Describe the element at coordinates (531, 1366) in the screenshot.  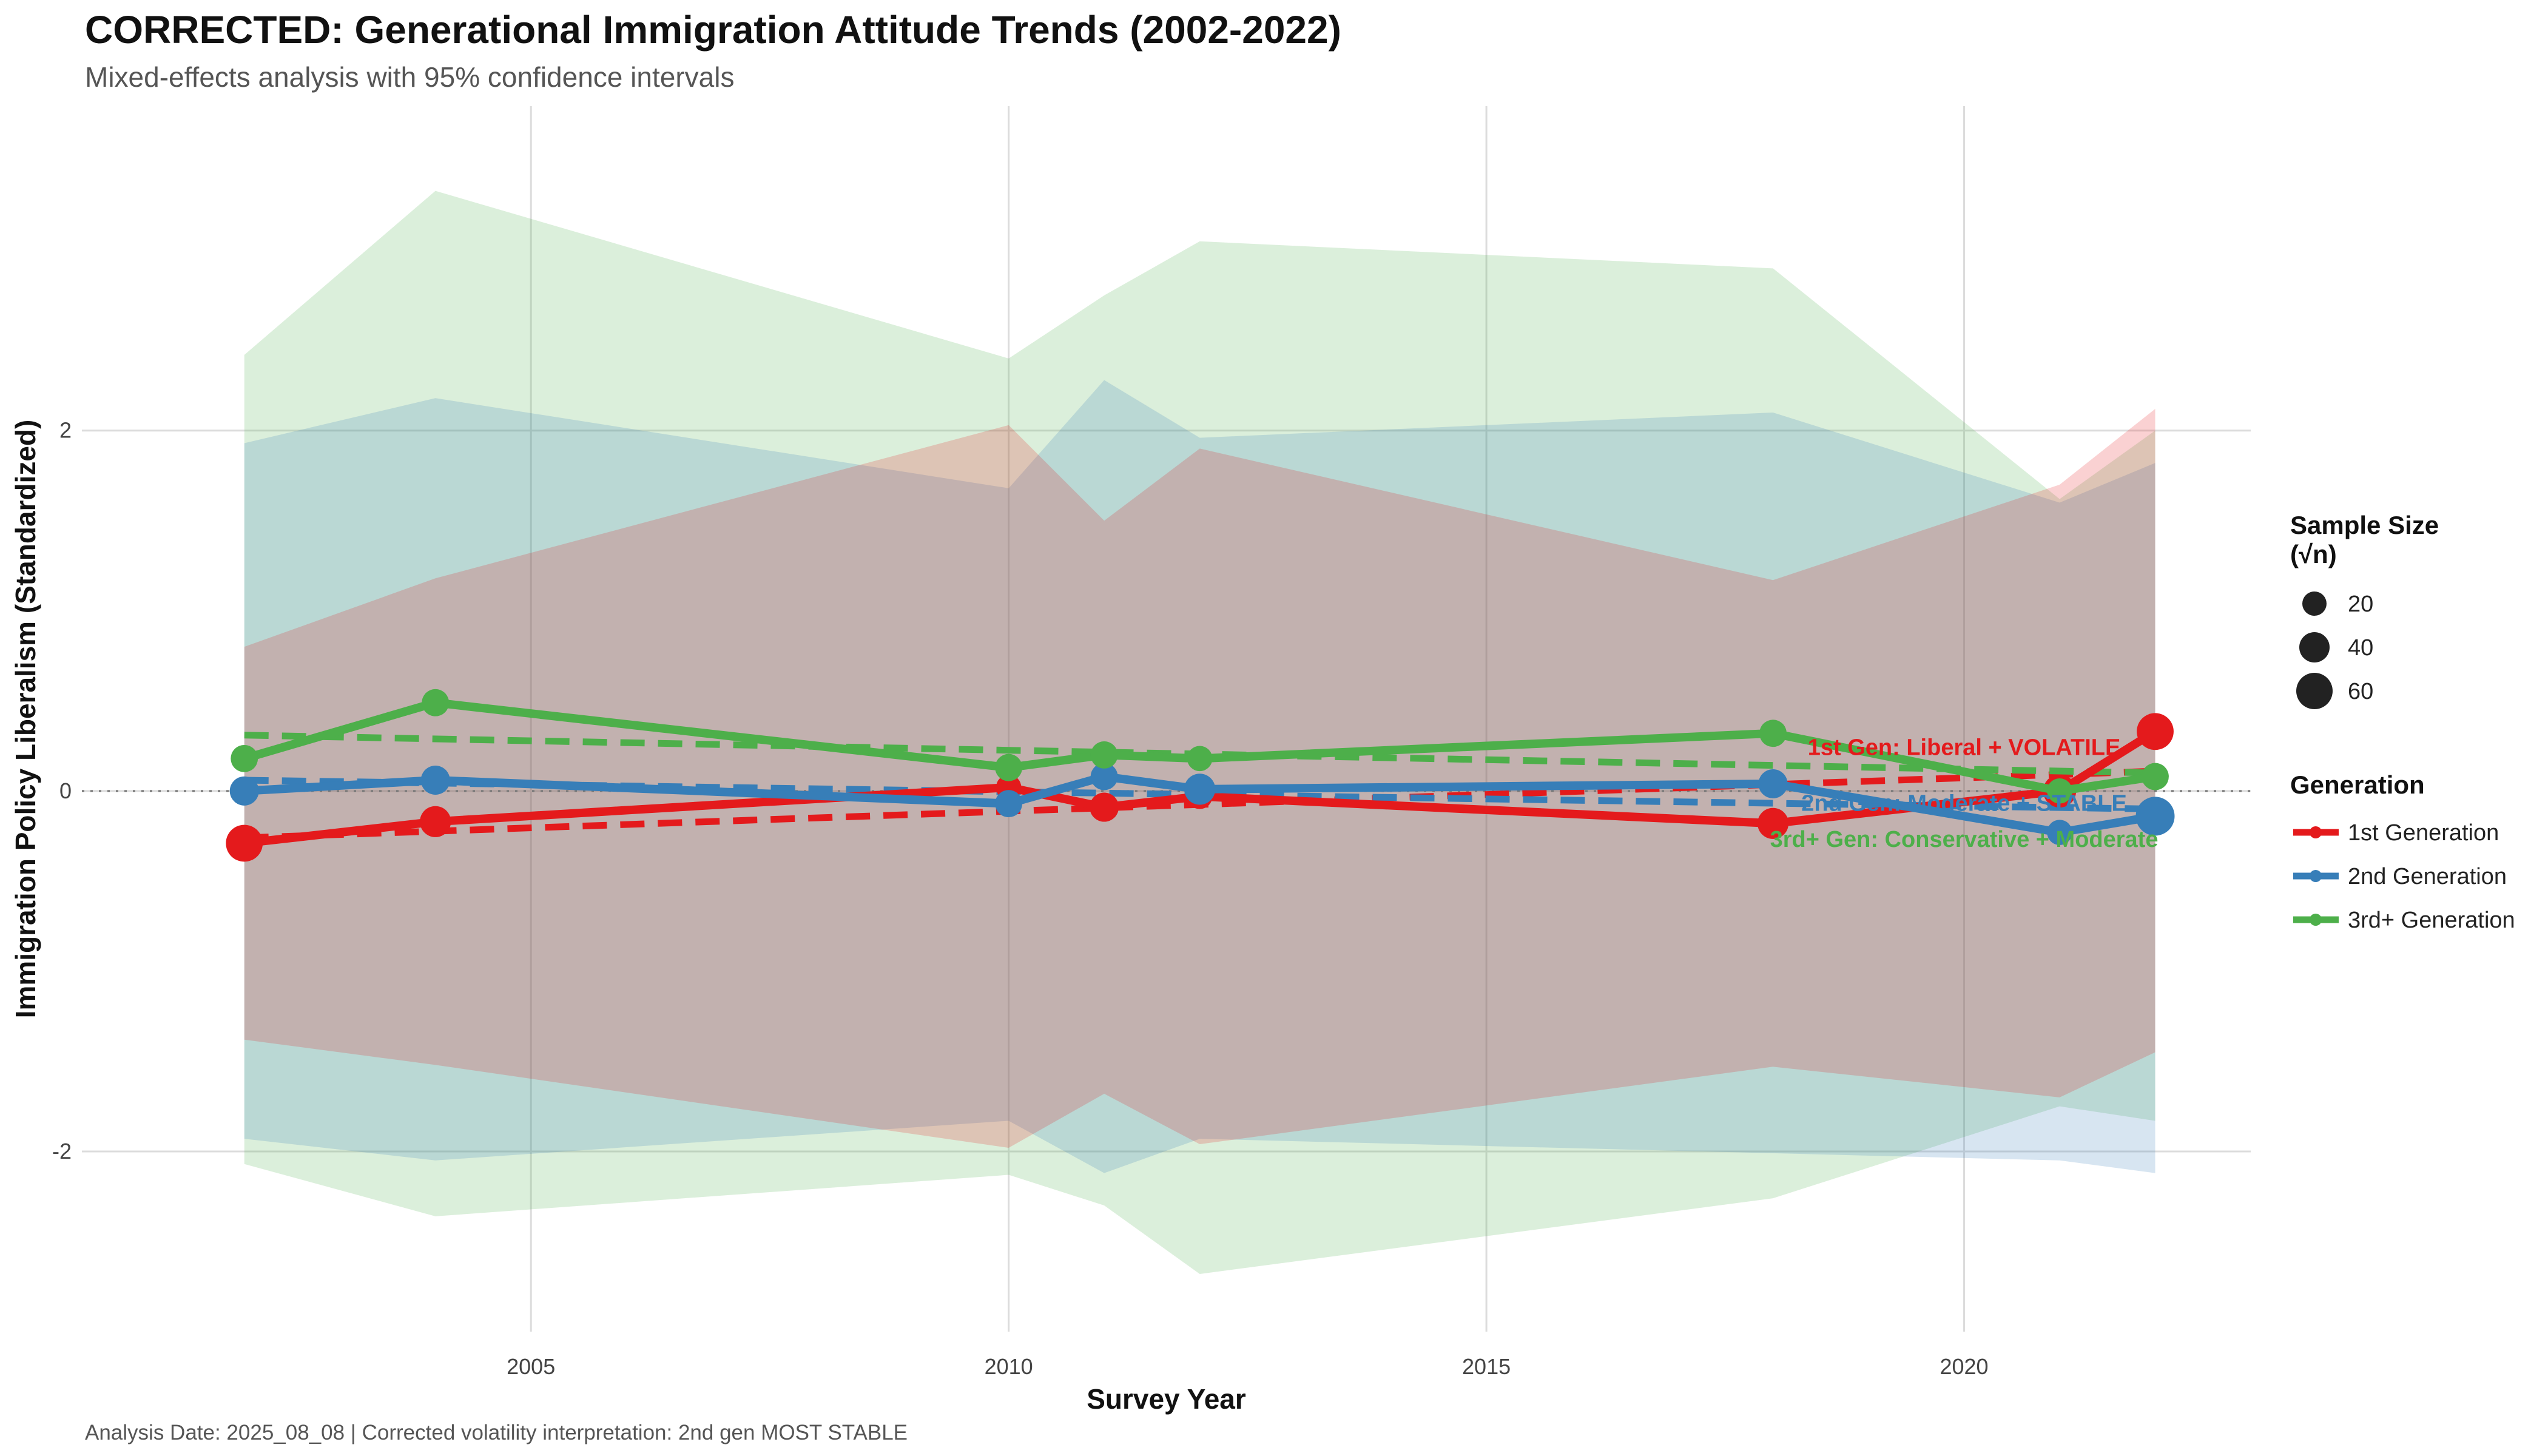
I see `x-tick-label: 2005` at that location.